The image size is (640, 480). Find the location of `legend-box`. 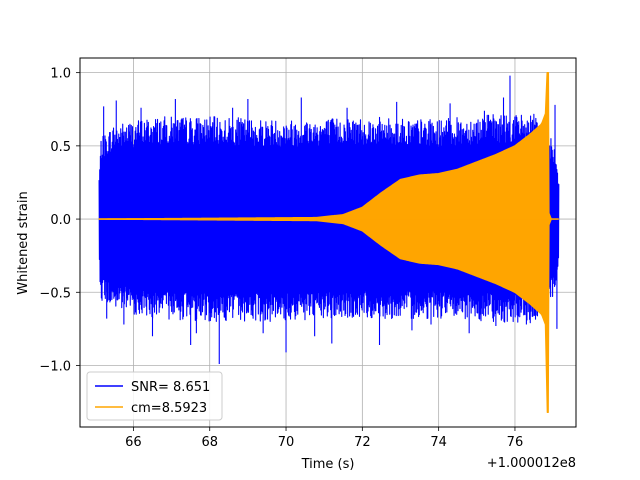

legend-box is located at coordinates (154, 396).